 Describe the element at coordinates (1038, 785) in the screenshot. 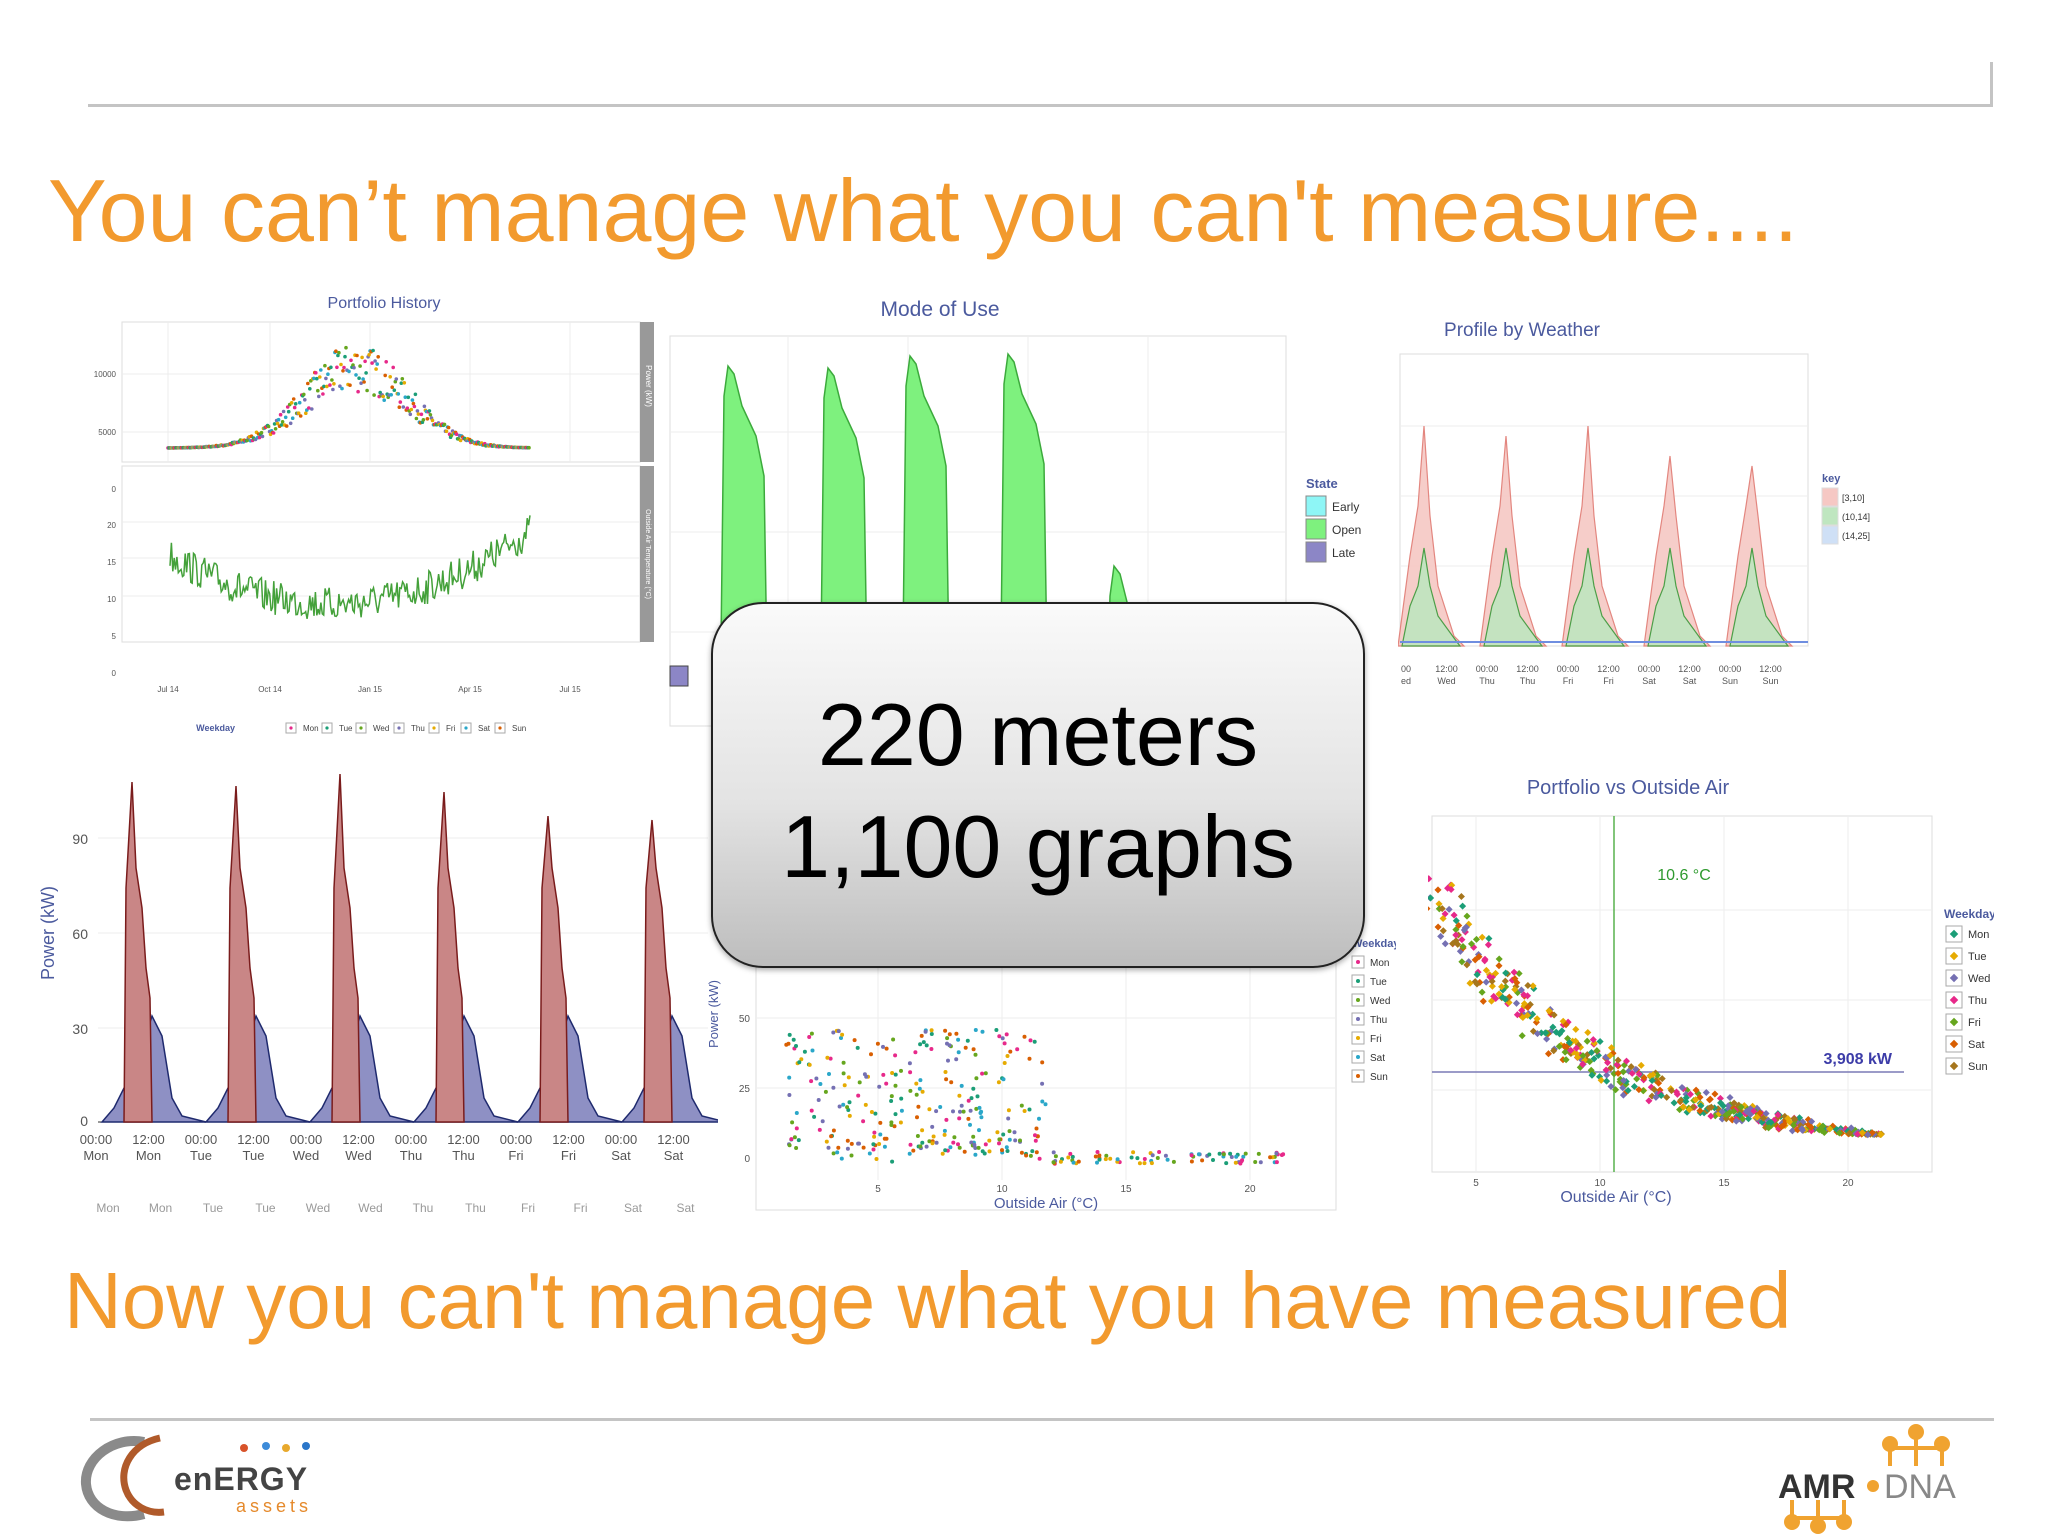

I see `meters-callout: 220 meters 1,100 graphs` at that location.